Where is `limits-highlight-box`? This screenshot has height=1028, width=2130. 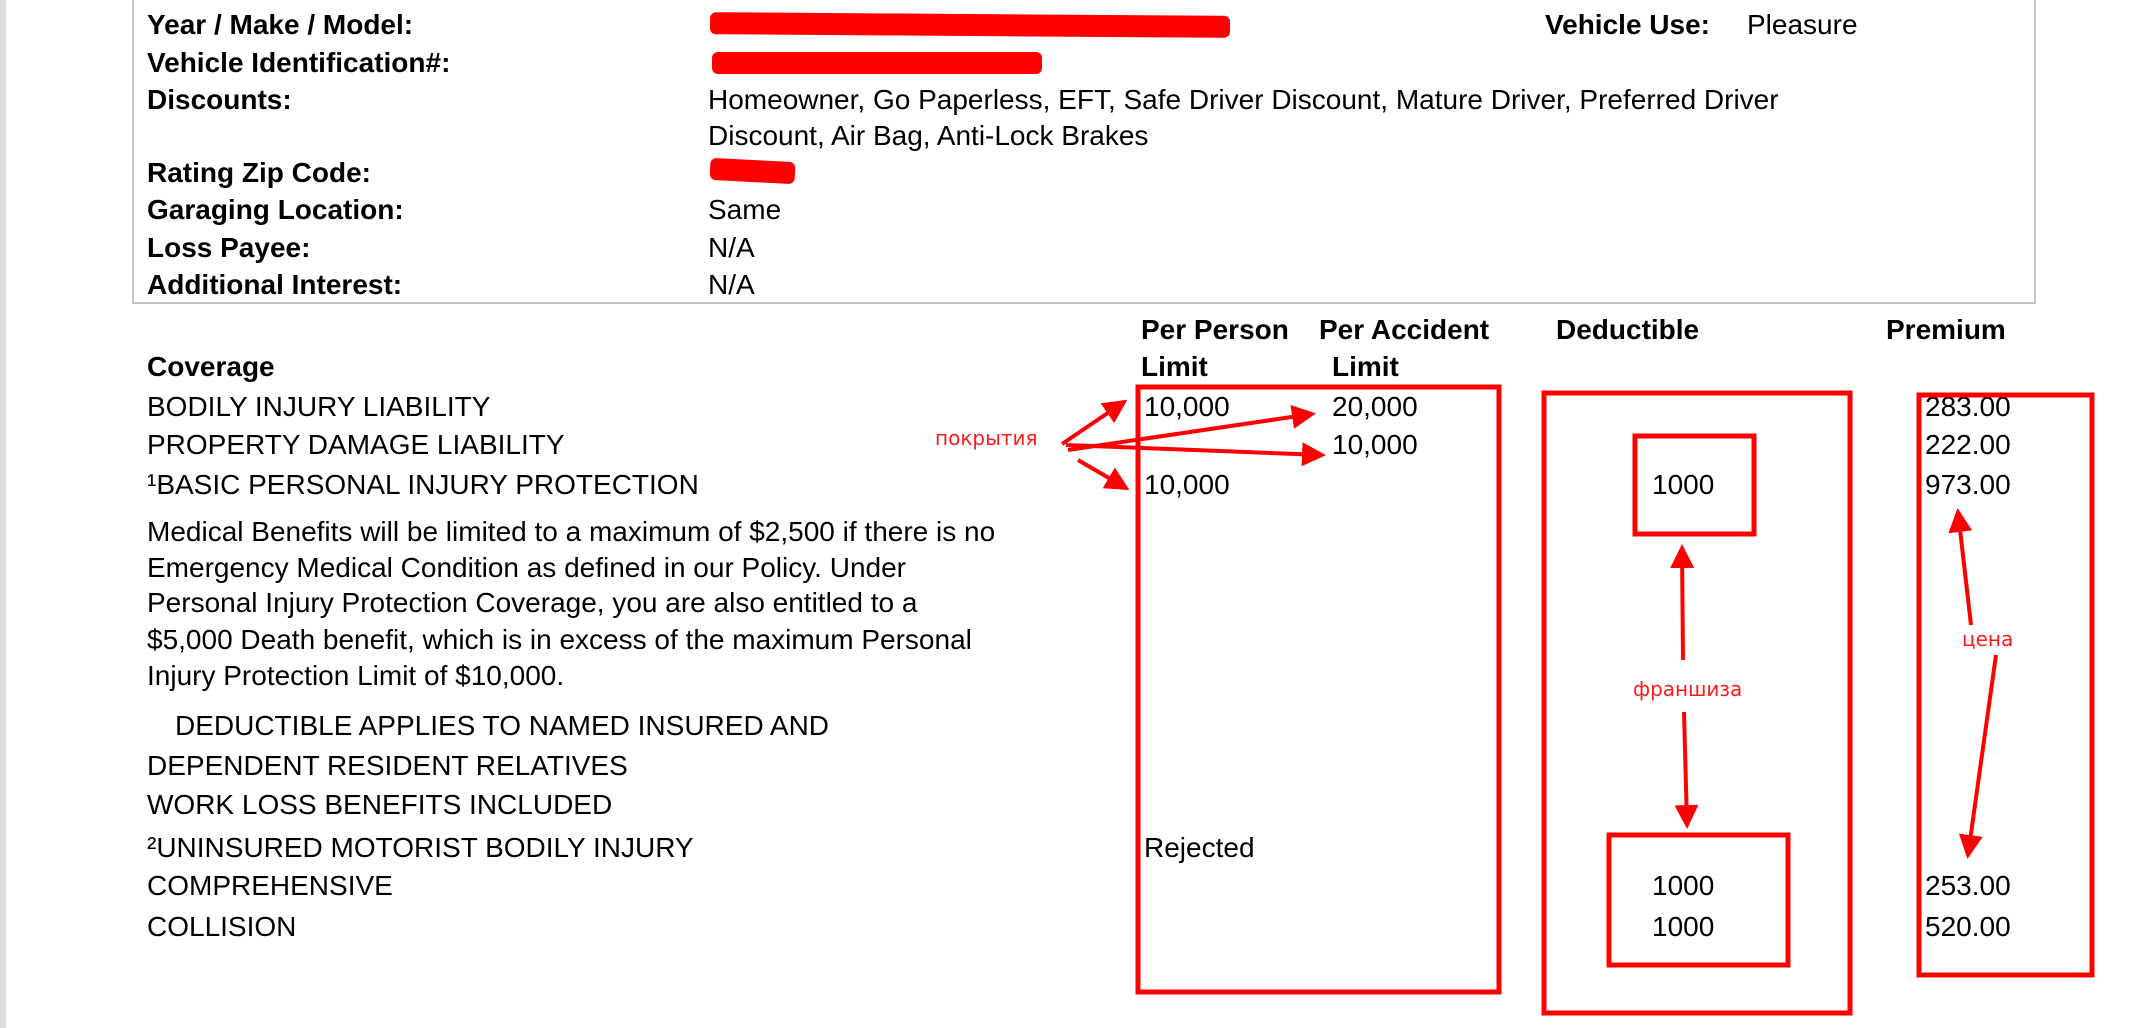
limits-highlight-box is located at coordinates (1318, 689).